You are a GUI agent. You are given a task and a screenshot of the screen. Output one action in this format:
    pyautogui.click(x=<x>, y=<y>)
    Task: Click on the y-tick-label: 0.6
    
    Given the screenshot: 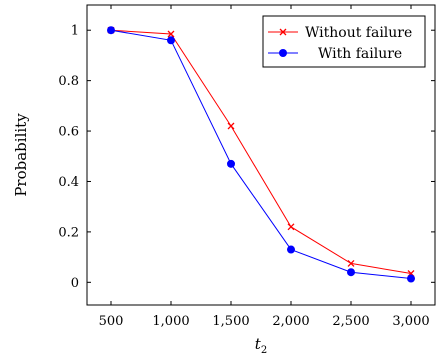 What is the action you would take?
    pyautogui.click(x=68, y=132)
    